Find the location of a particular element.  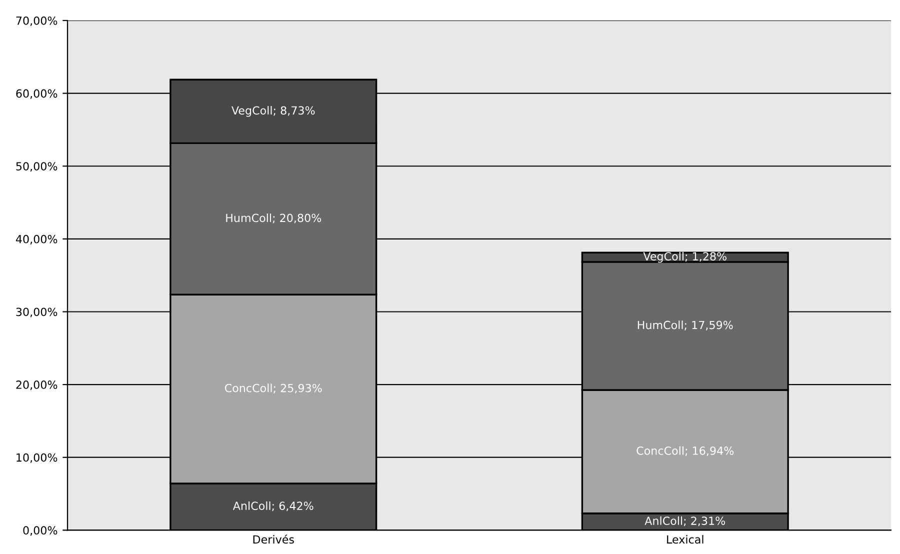

data-label: VegColl; 1,28% is located at coordinates (684, 257).